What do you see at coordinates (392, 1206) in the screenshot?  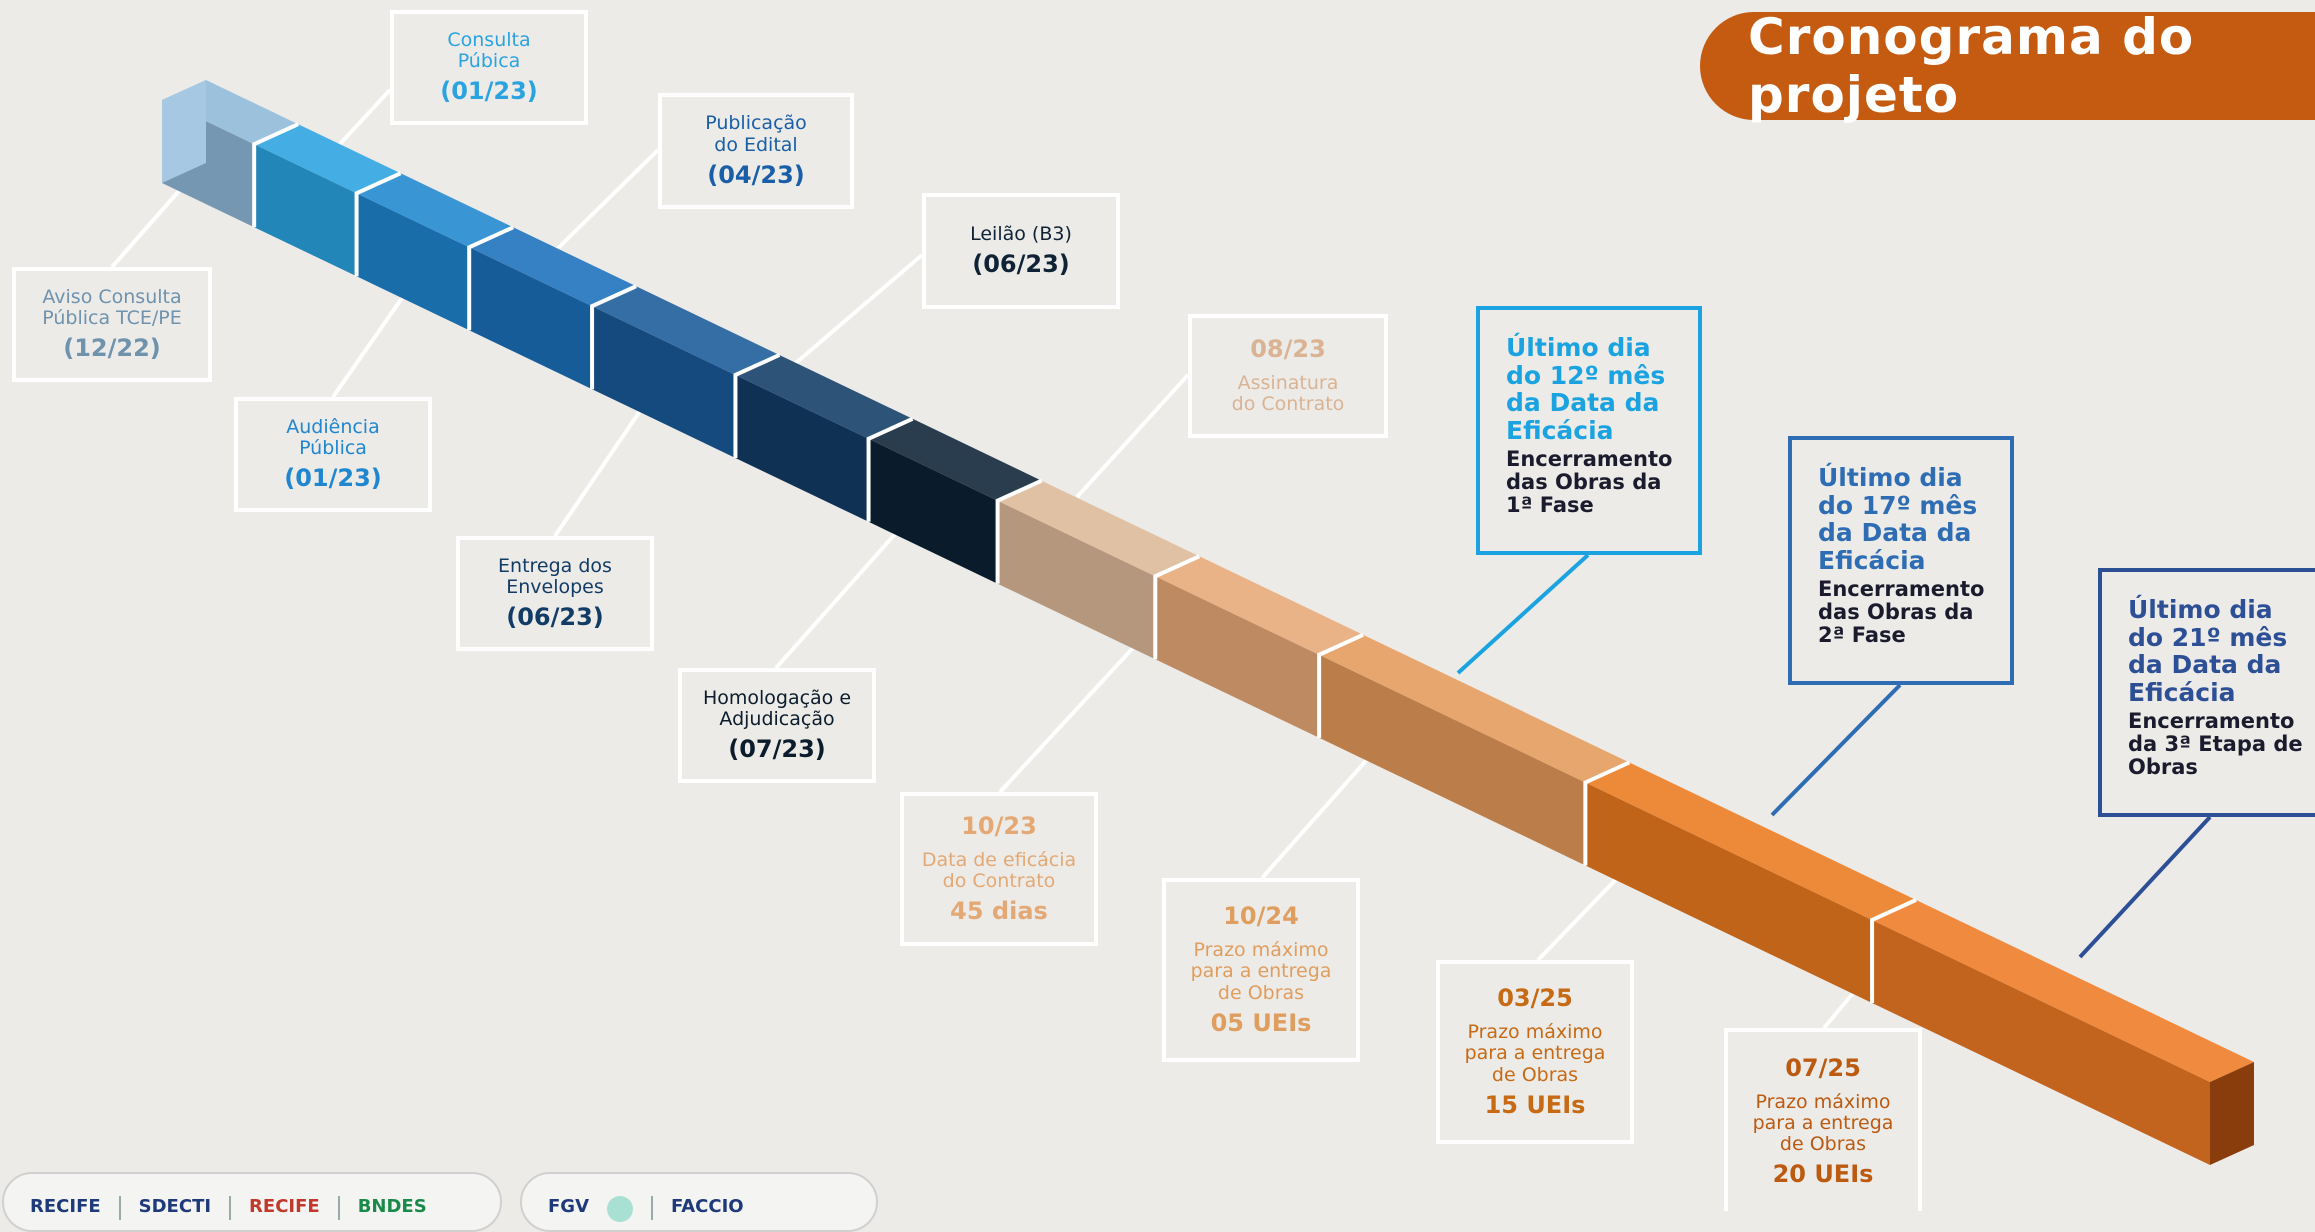 I see `logo-bndes: BNDES` at bounding box center [392, 1206].